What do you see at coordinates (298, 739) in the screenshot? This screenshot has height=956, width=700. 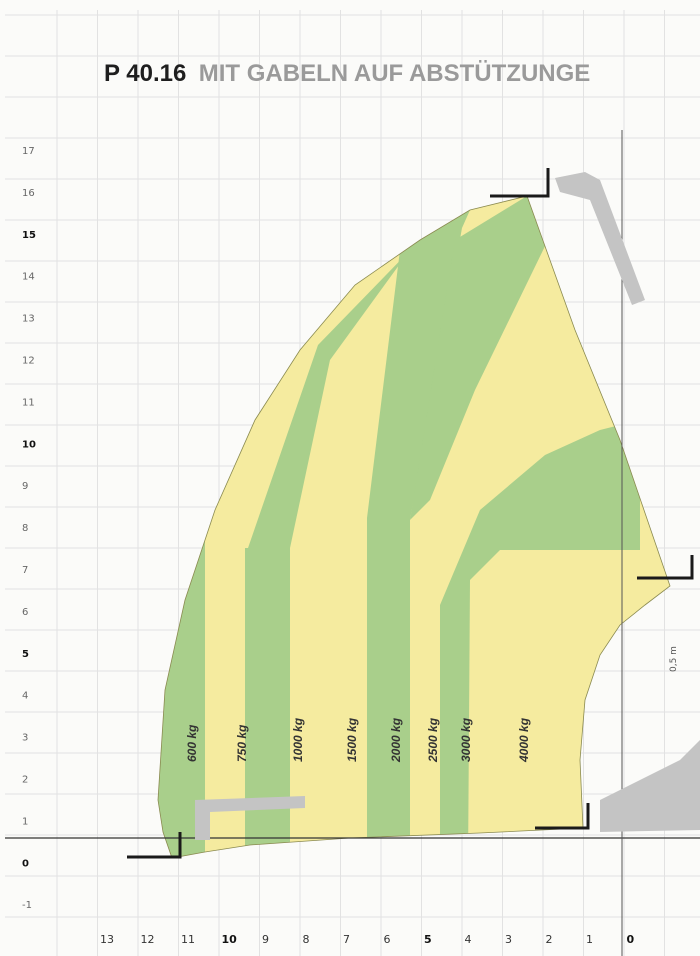 I see `load-zone-label: 1000 kg` at bounding box center [298, 739].